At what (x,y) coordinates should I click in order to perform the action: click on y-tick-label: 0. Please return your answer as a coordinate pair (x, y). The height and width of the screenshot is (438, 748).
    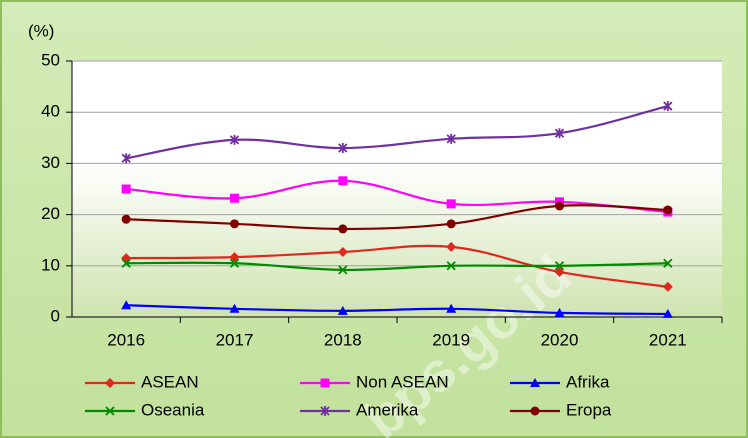
    Looking at the image, I should click on (55, 315).